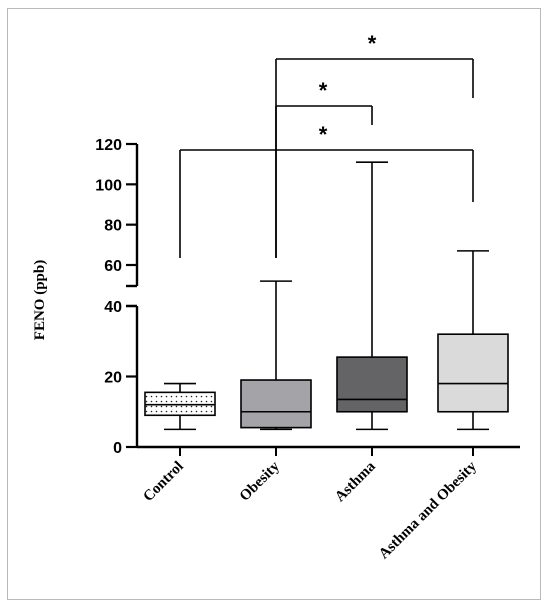 The height and width of the screenshot is (609, 550). What do you see at coordinates (40, 300) in the screenshot?
I see `y-axis-label: FENO (ppb)` at bounding box center [40, 300].